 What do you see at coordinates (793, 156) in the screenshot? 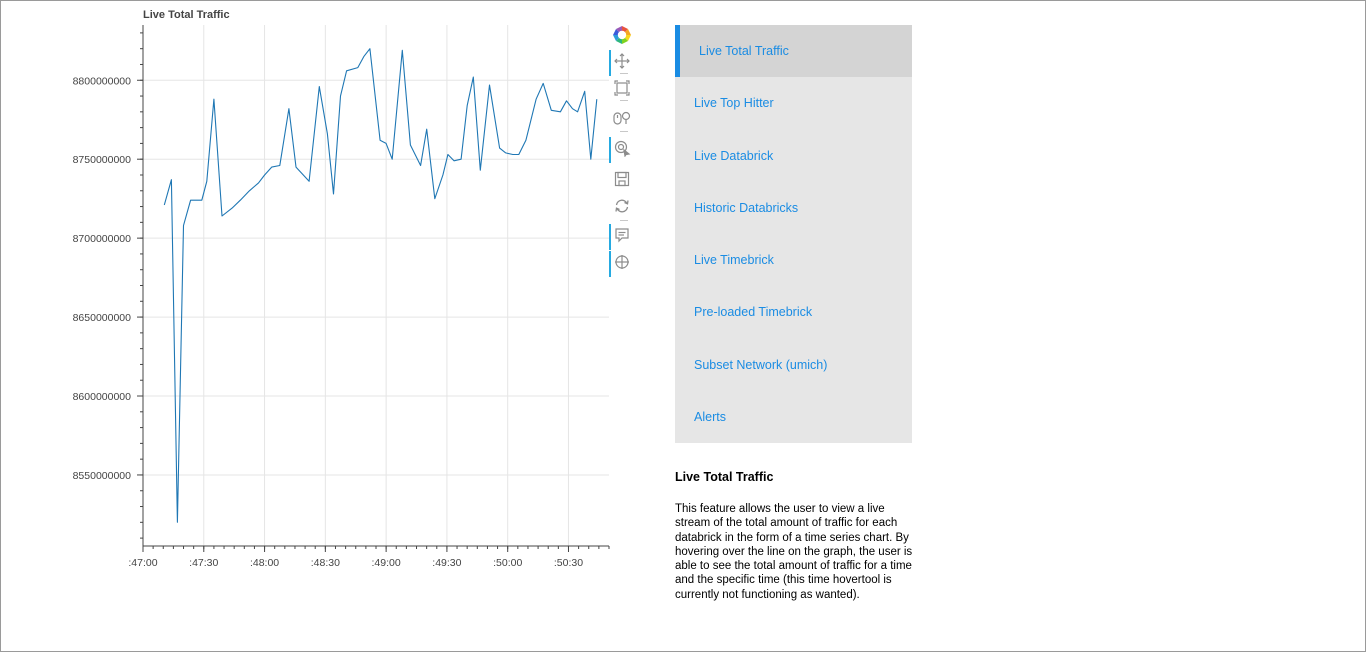
I see `menu-item-live-databrick: Live Databrick` at bounding box center [793, 156].